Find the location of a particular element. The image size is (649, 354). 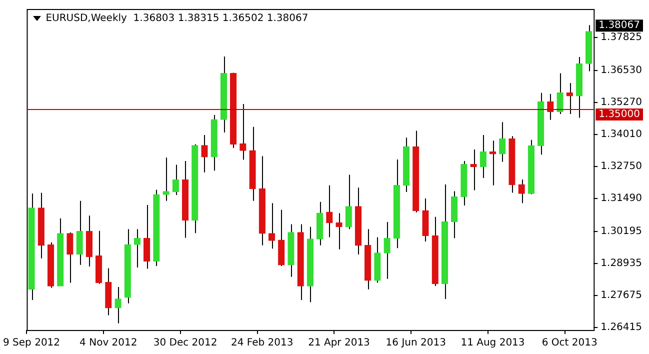

x-tick-label: 16 Jun 2013 is located at coordinates (416, 343).